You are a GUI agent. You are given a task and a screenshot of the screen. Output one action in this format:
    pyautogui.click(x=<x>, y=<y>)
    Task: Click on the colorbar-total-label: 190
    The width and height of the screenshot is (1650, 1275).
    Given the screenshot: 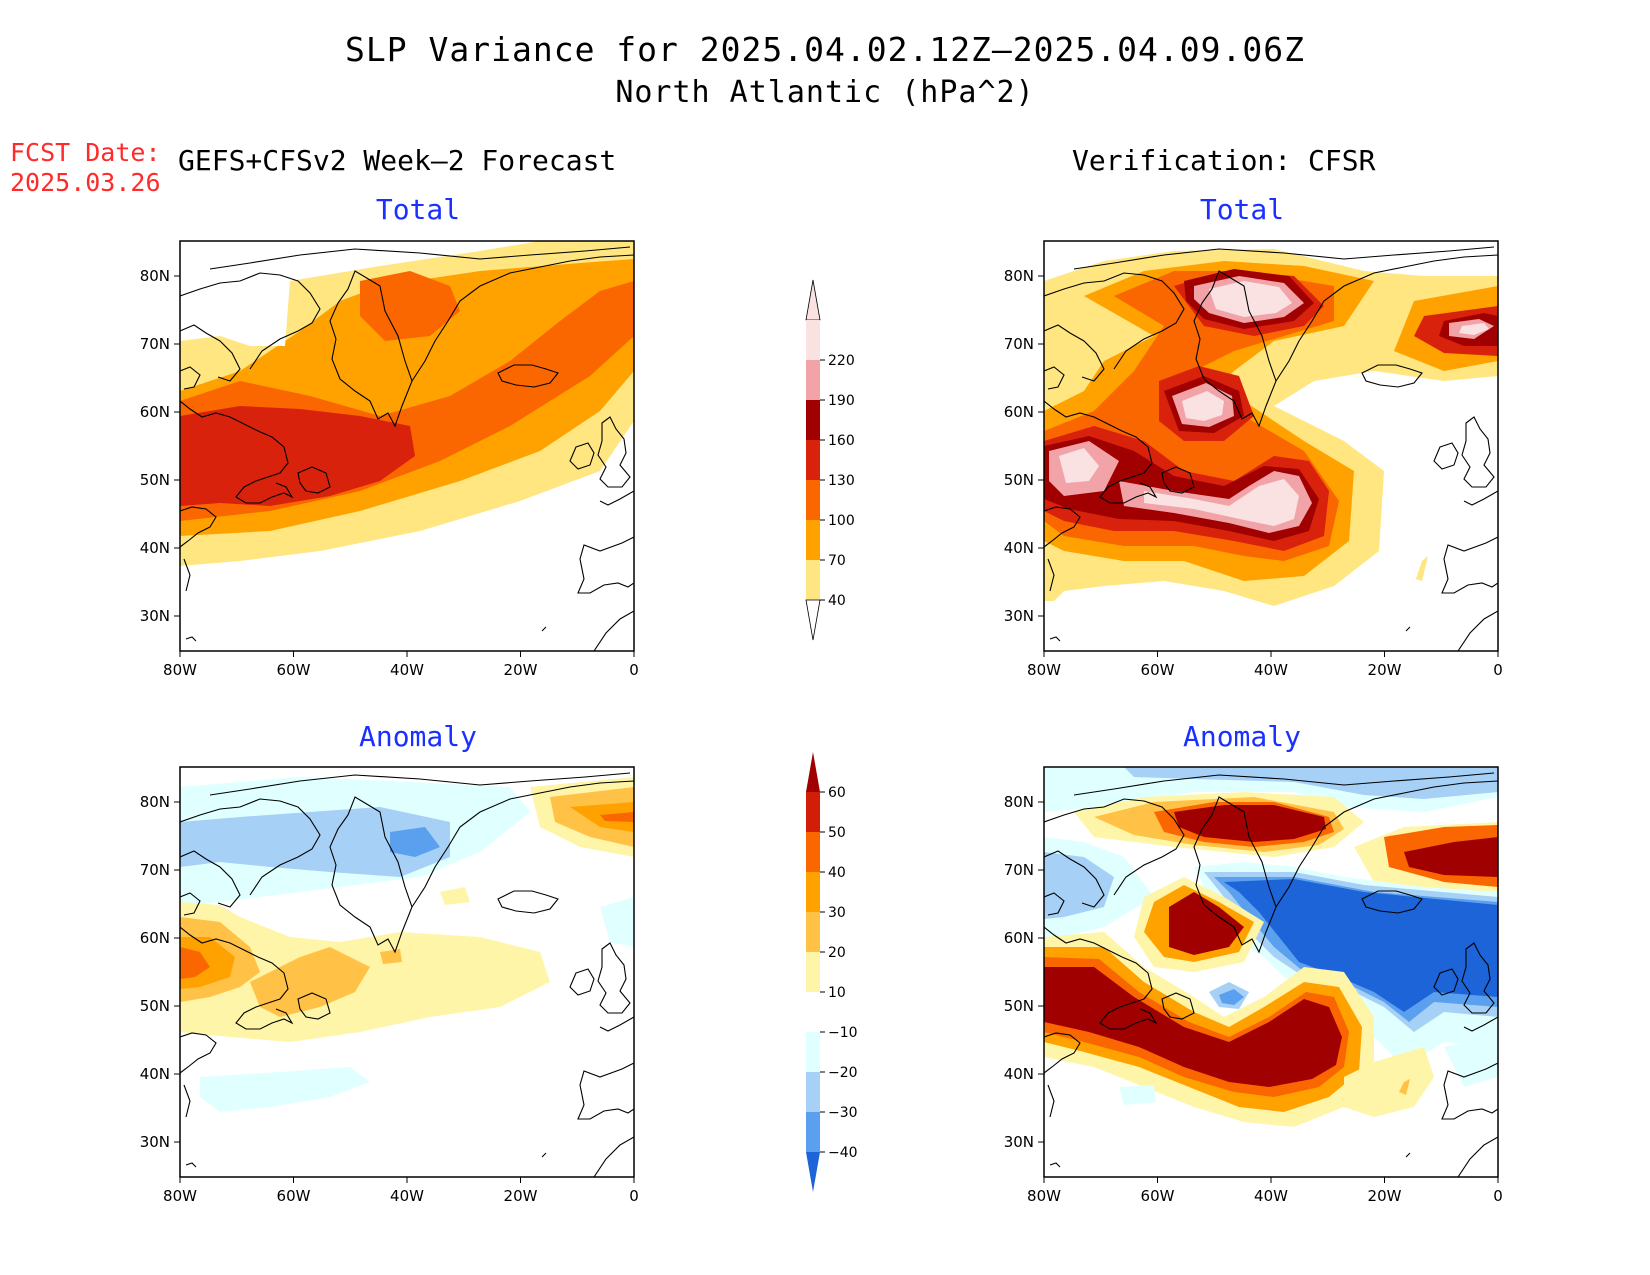 What is the action you would take?
    pyautogui.click(x=841, y=401)
    